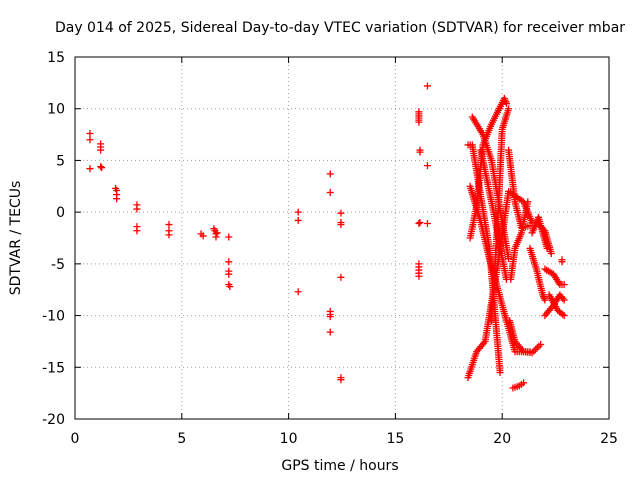  What do you see at coordinates (53, 368) in the screenshot?
I see `y-tick-label: -15` at bounding box center [53, 368].